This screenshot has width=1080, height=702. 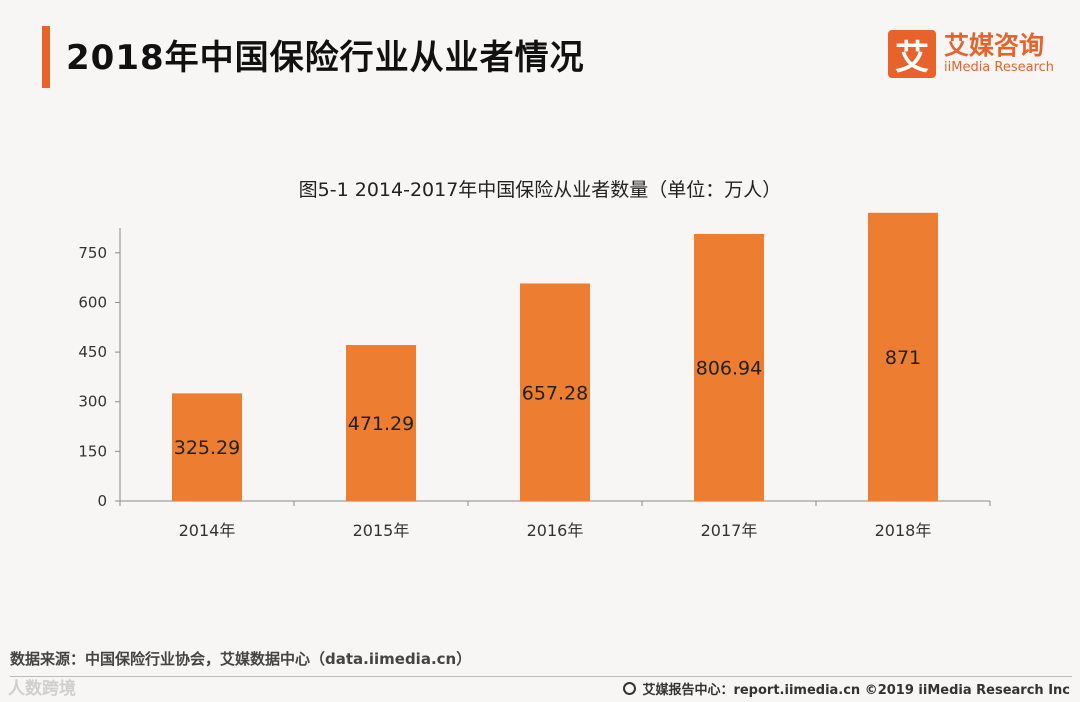 I want to click on data-label: 871, so click(x=903, y=358).